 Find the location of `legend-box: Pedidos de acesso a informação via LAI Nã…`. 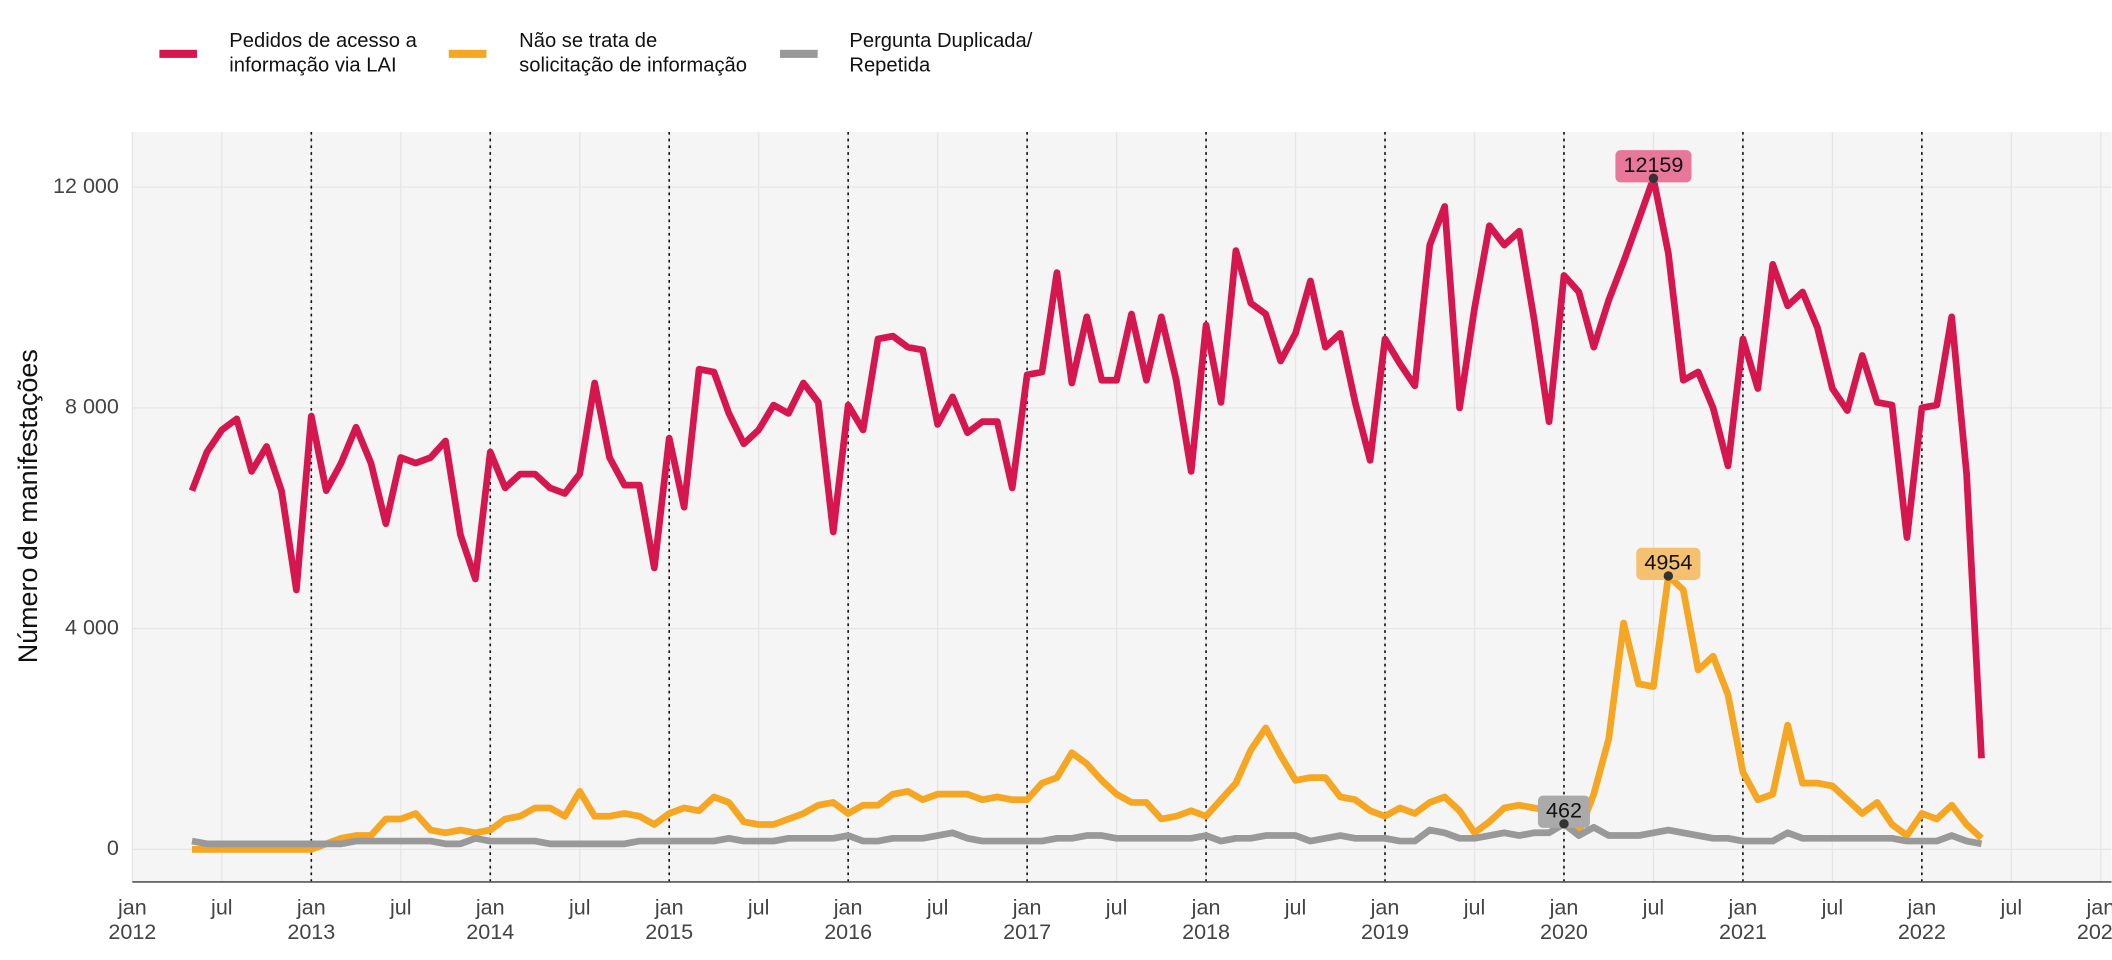

legend-box: Pedidos de acesso a informação via LAI Nã… is located at coordinates (765, 54).